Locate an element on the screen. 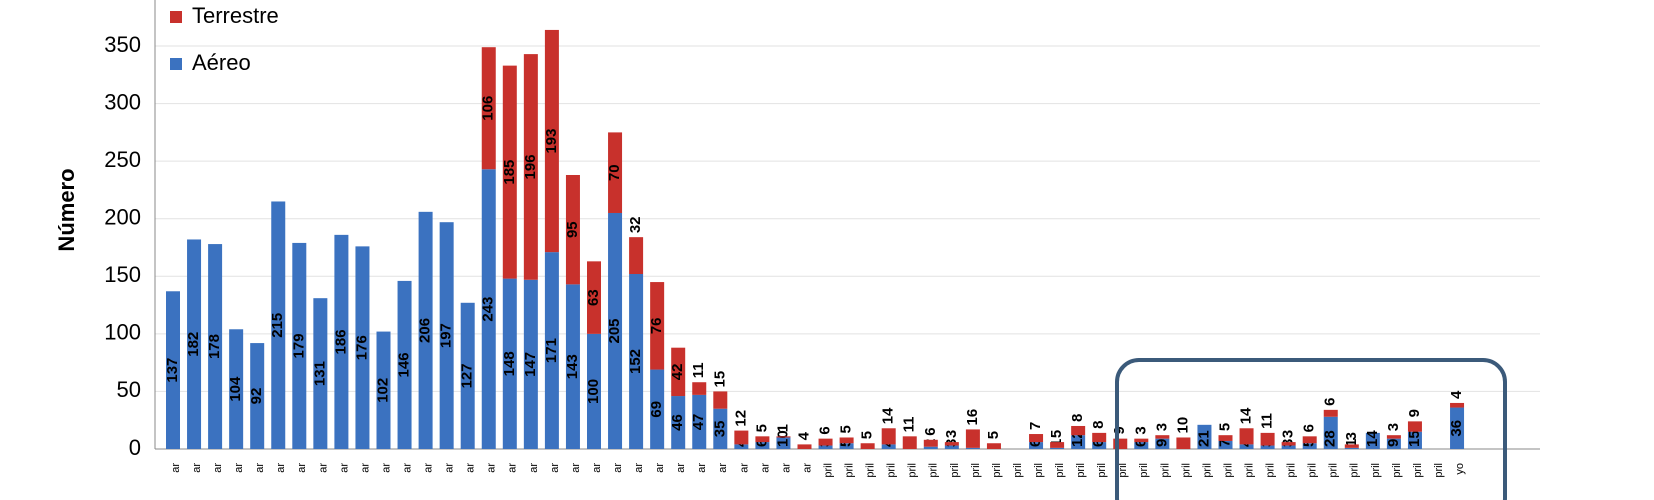 The image size is (1654, 500). data-label: 148 is located at coordinates (509, 363).